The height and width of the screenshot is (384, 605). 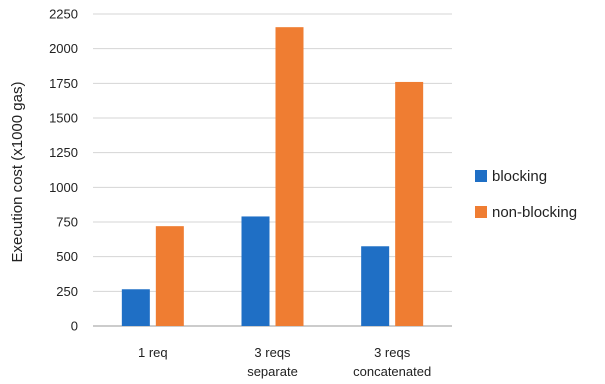 I want to click on legend: blocking non-blocking, so click(x=526, y=194).